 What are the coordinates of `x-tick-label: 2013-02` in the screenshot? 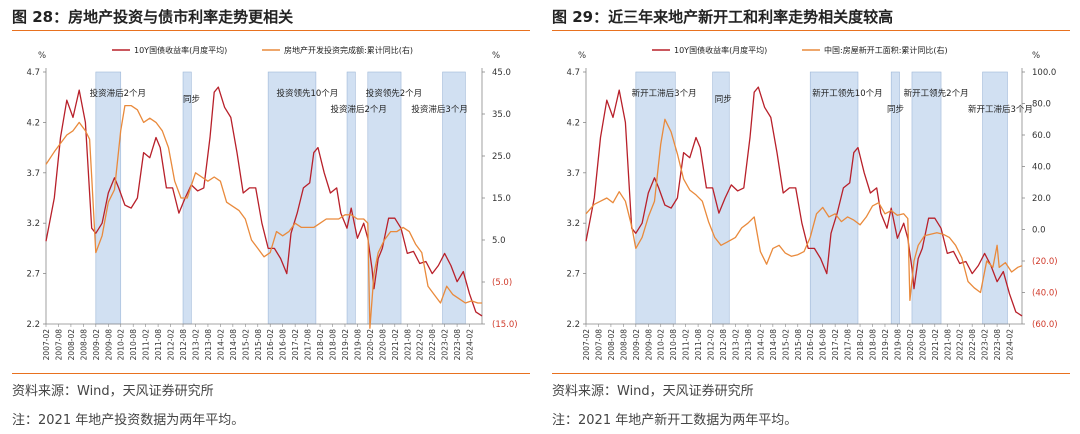 It's located at (195, 345).